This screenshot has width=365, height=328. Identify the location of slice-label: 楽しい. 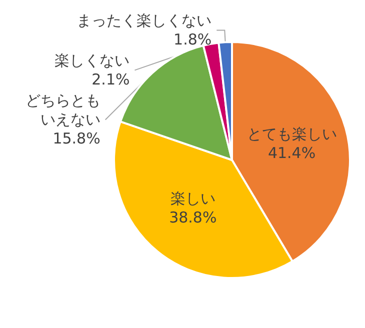
(193, 199).